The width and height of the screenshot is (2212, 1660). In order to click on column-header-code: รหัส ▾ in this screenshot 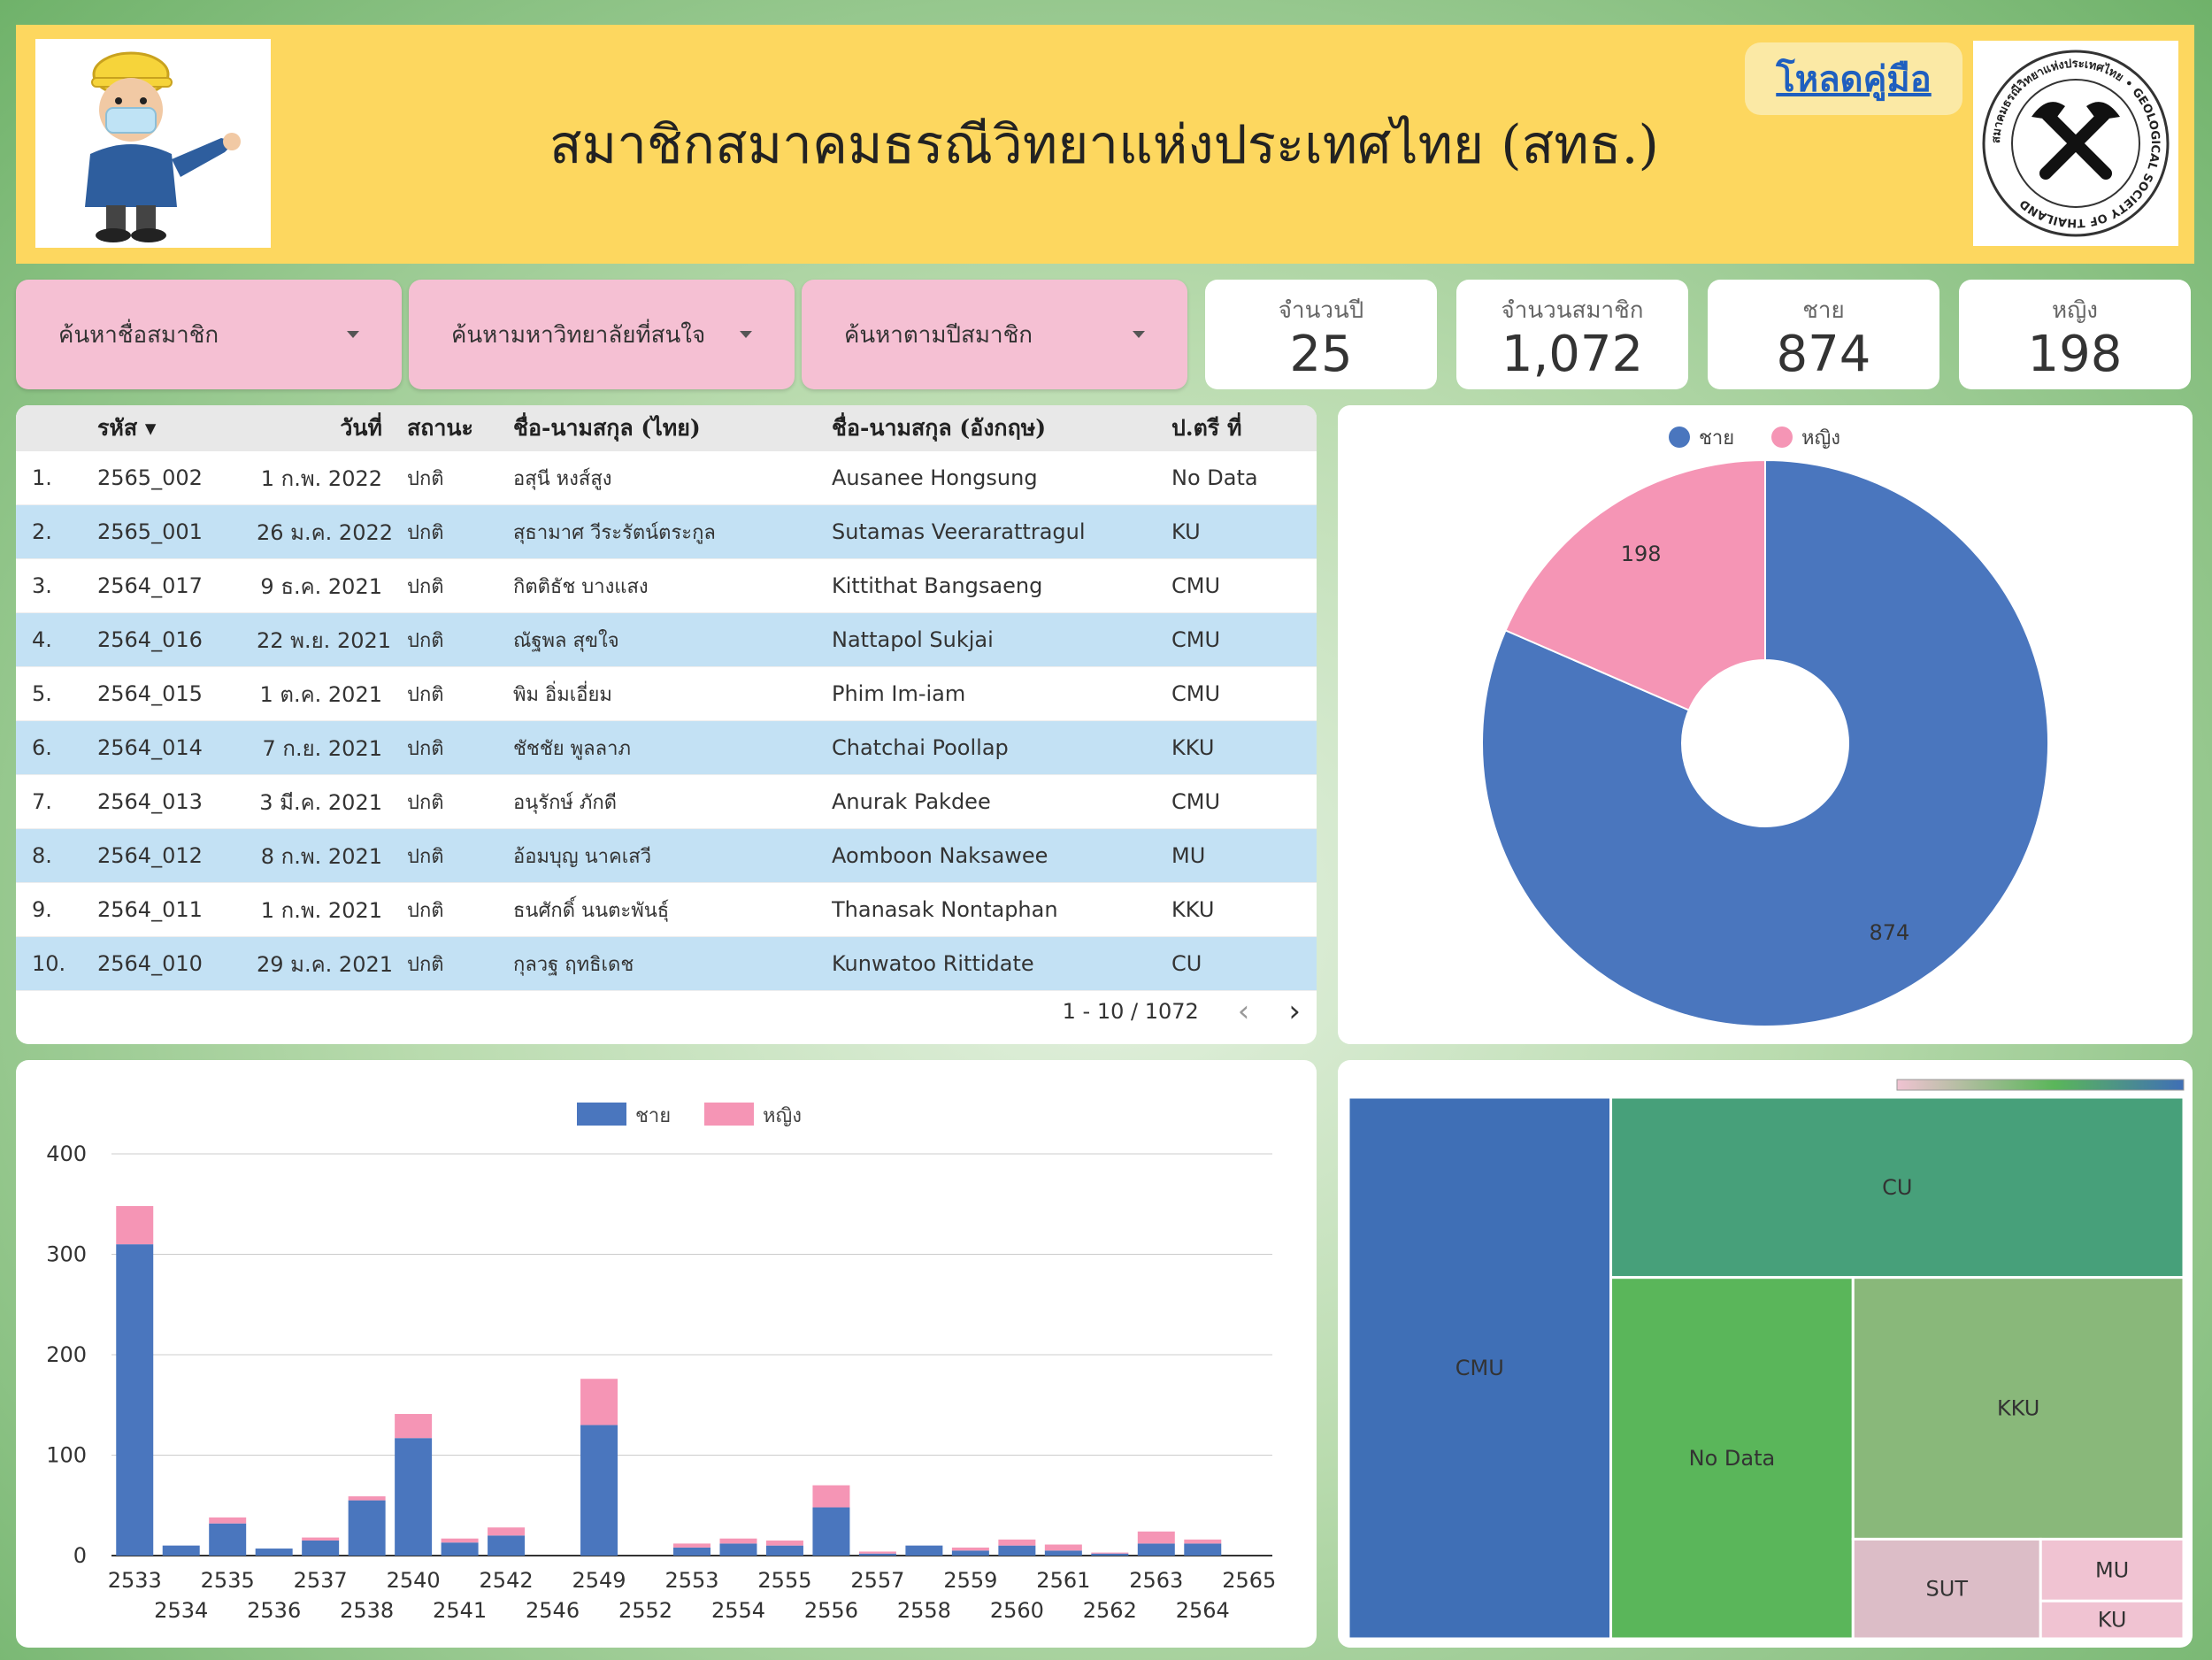, I will do `click(177, 428)`.